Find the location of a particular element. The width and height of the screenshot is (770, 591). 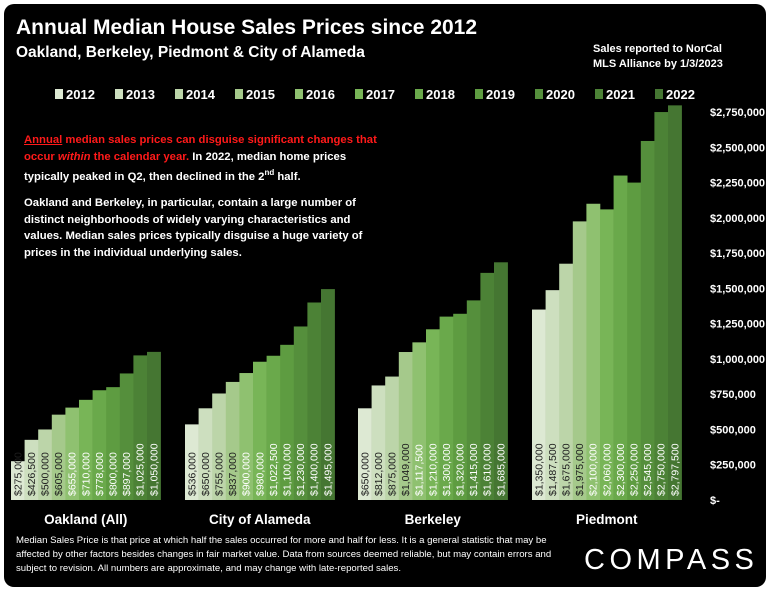

y-tick-label: $1,250,000 is located at coordinates (737, 325).